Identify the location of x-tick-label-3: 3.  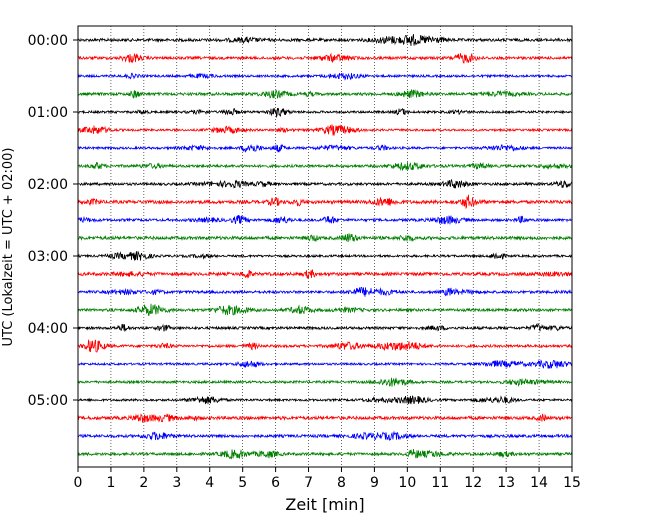
(176, 483).